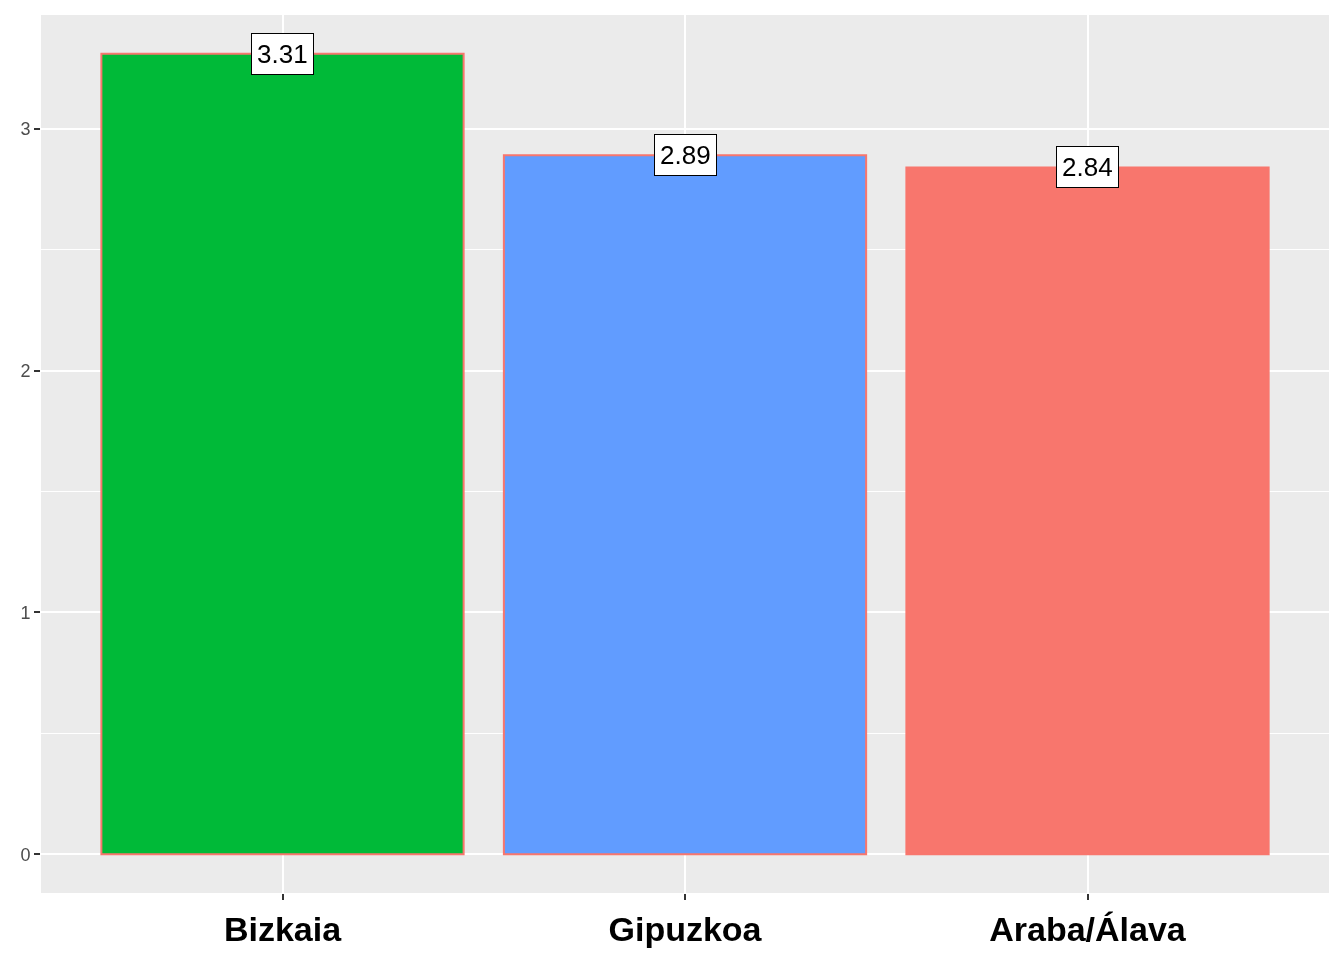 This screenshot has width=1344, height=960. I want to click on data-label: 2.84, so click(1087, 167).